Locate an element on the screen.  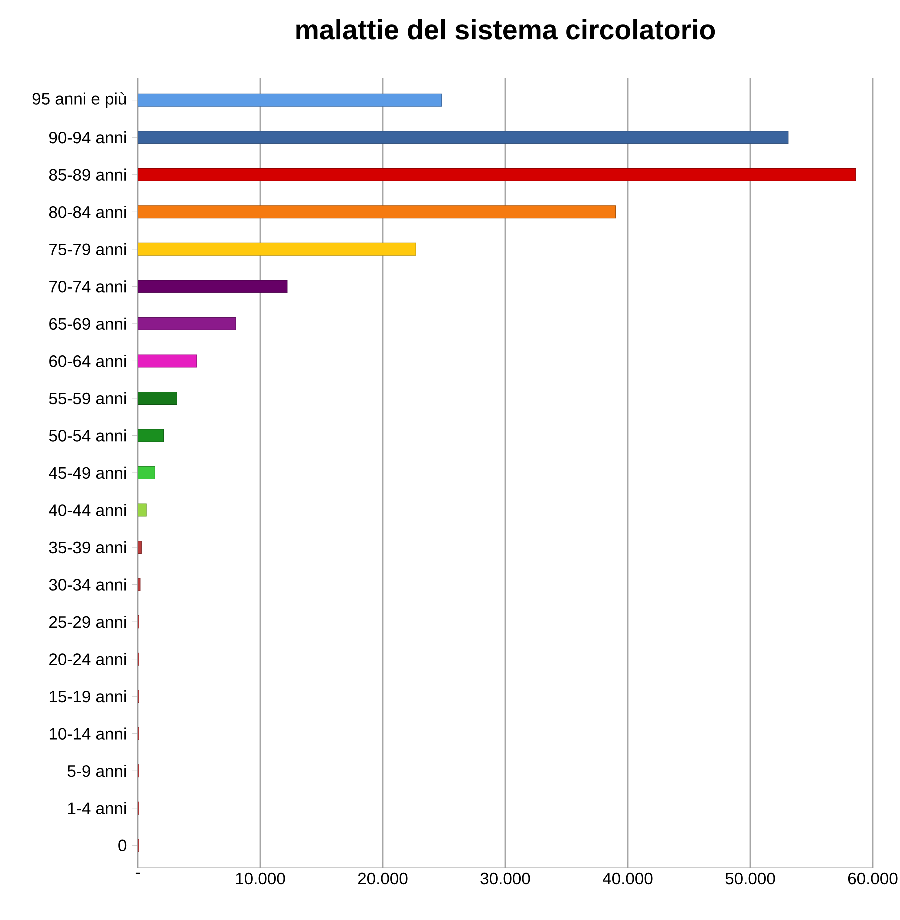
y-tick-label: 1-4 anni is located at coordinates (97, 808).